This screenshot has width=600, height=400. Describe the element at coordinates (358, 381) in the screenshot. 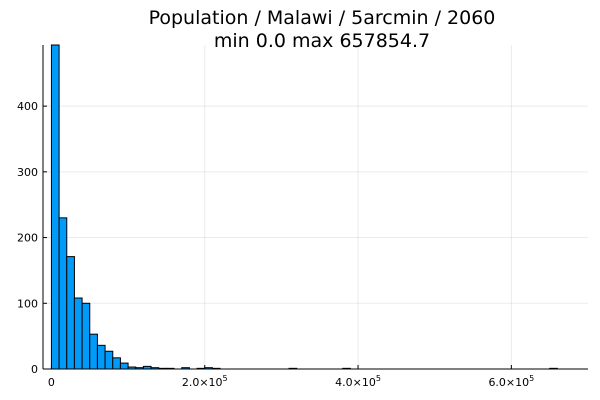

I see `x-tick-label: 4.0×10⁵` at that location.